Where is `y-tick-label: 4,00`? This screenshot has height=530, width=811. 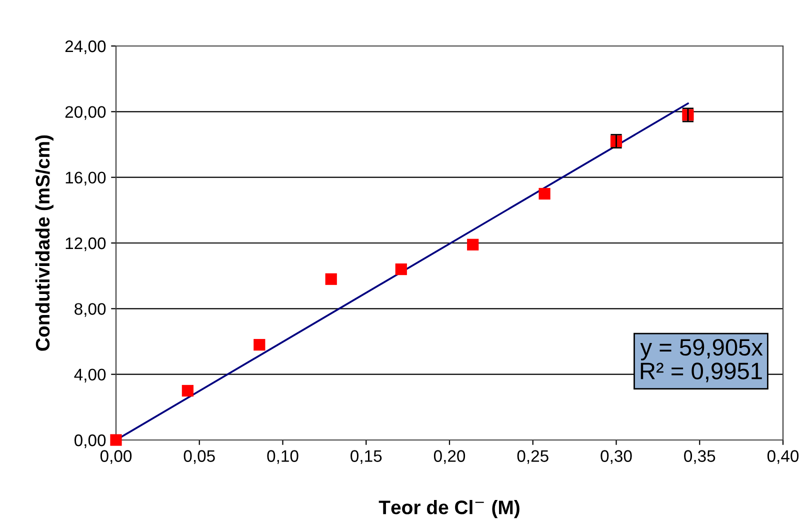 y-tick-label: 4,00 is located at coordinates (90, 375).